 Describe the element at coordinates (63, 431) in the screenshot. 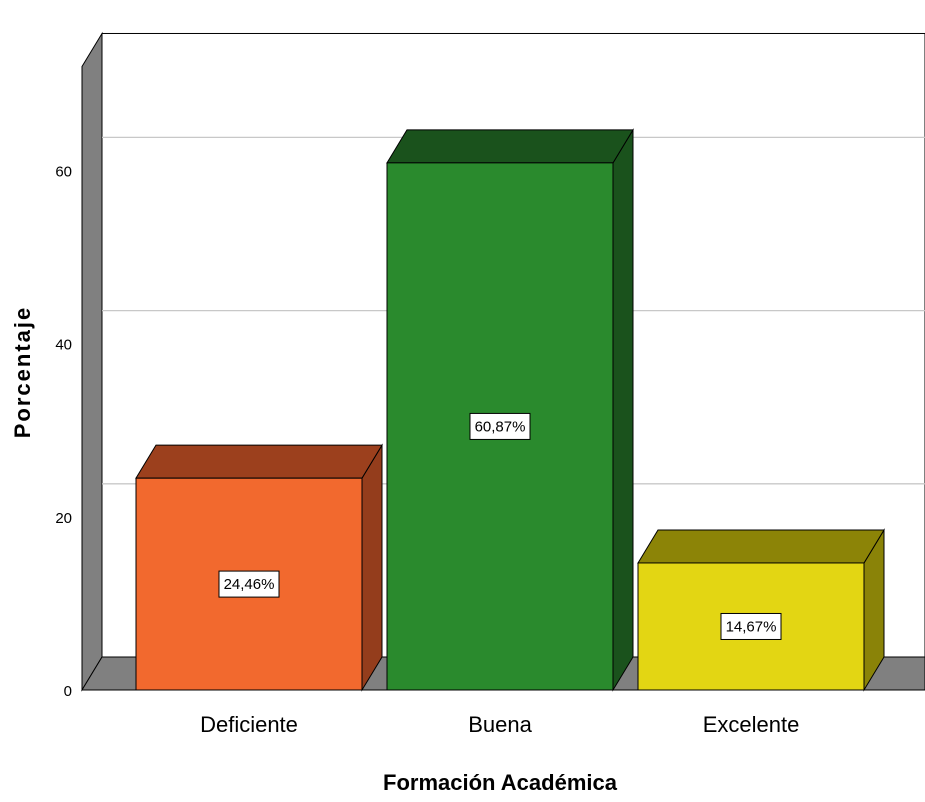

I see `y-axis-ticks: 0 20 40 60` at that location.